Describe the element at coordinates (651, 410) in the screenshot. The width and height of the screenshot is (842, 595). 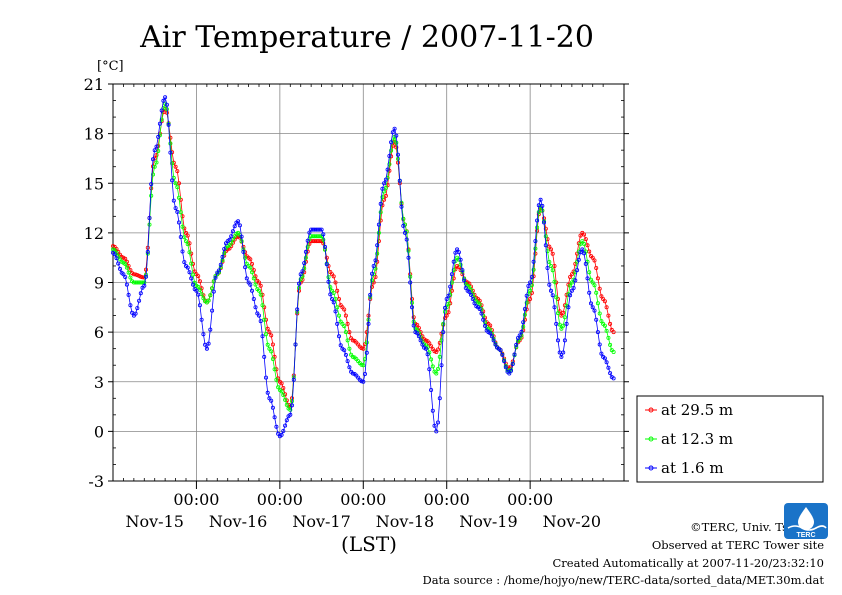
I see `legend-marker` at that location.